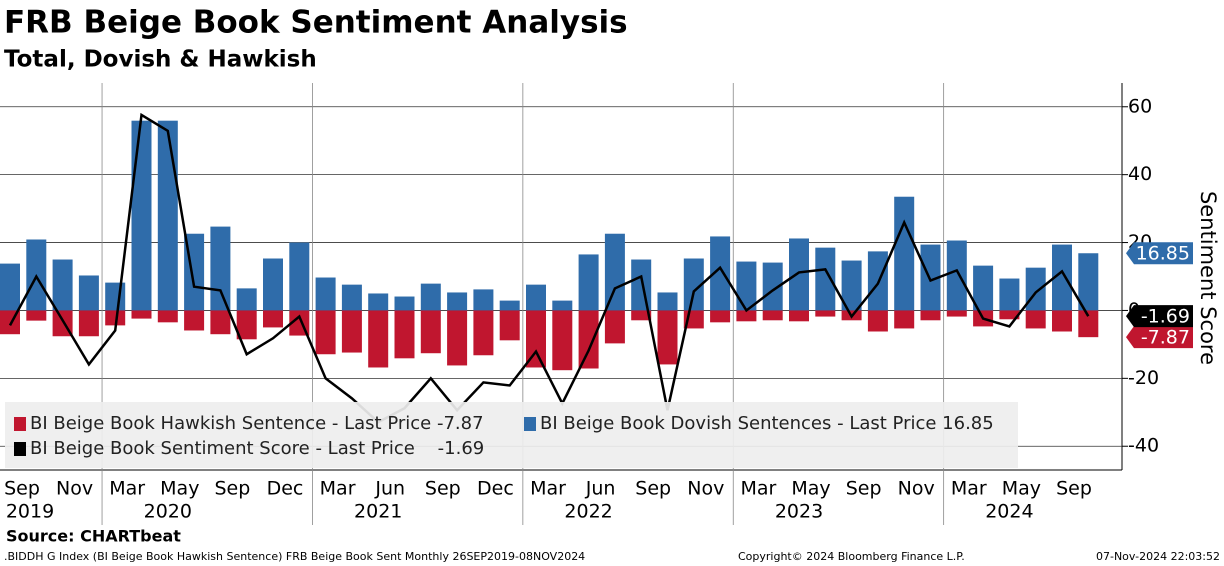 The height and width of the screenshot is (566, 1224). What do you see at coordinates (1165, 338) in the screenshot?
I see `last-value-label: -7.87` at bounding box center [1165, 338].